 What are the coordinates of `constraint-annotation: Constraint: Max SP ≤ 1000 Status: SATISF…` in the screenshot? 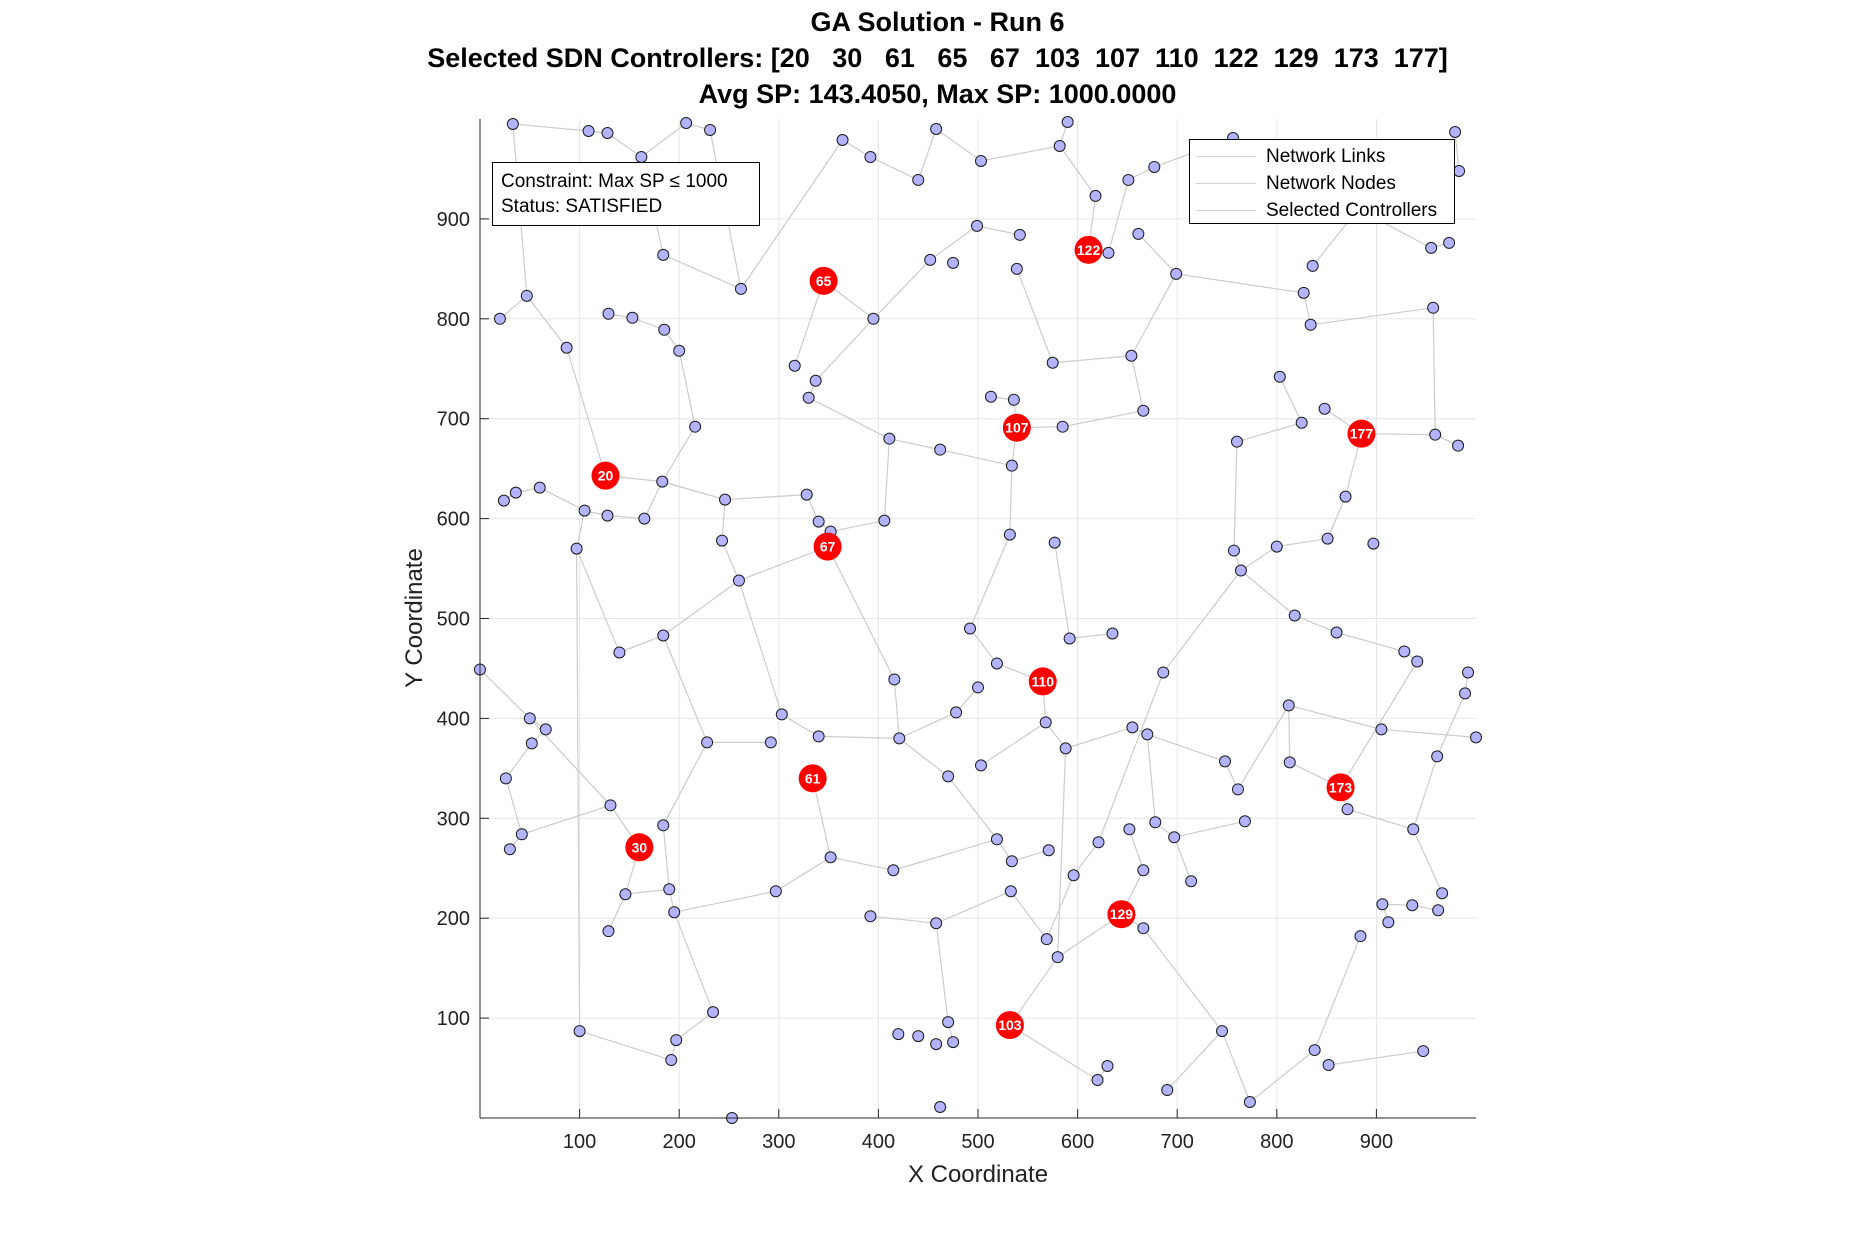 It's located at (626, 194).